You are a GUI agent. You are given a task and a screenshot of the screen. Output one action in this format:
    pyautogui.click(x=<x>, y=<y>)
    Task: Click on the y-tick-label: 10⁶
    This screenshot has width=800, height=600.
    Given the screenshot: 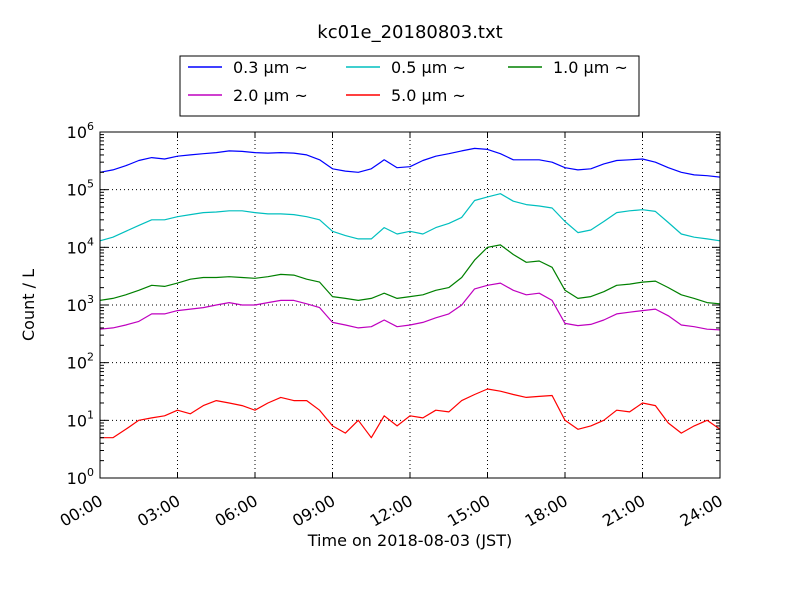 What is the action you would take?
    pyautogui.click(x=80, y=131)
    